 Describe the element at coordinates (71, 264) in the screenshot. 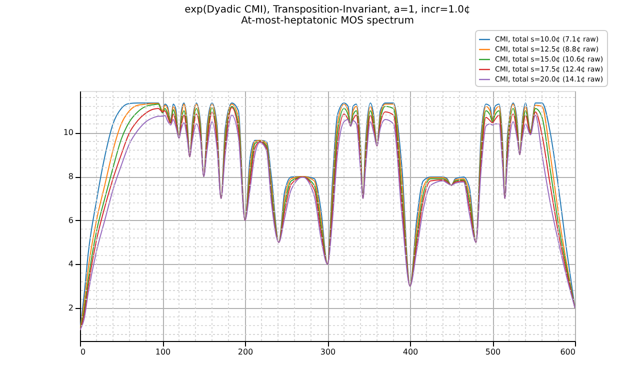

I see `y-tick-label: 4` at that location.